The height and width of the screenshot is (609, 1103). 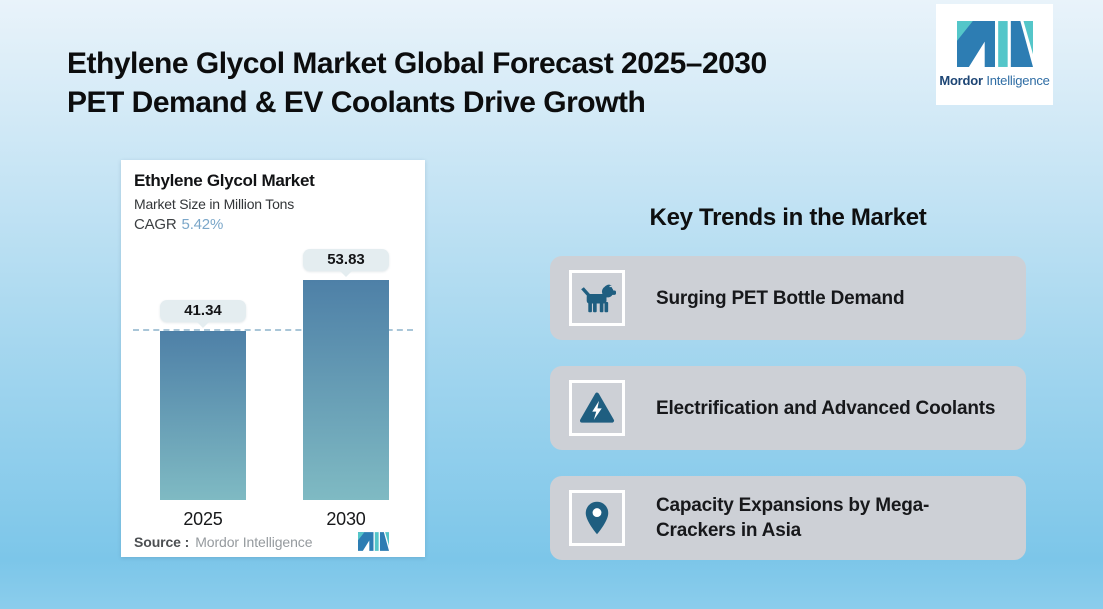 I want to click on warning-lightning-icon, so click(x=597, y=407).